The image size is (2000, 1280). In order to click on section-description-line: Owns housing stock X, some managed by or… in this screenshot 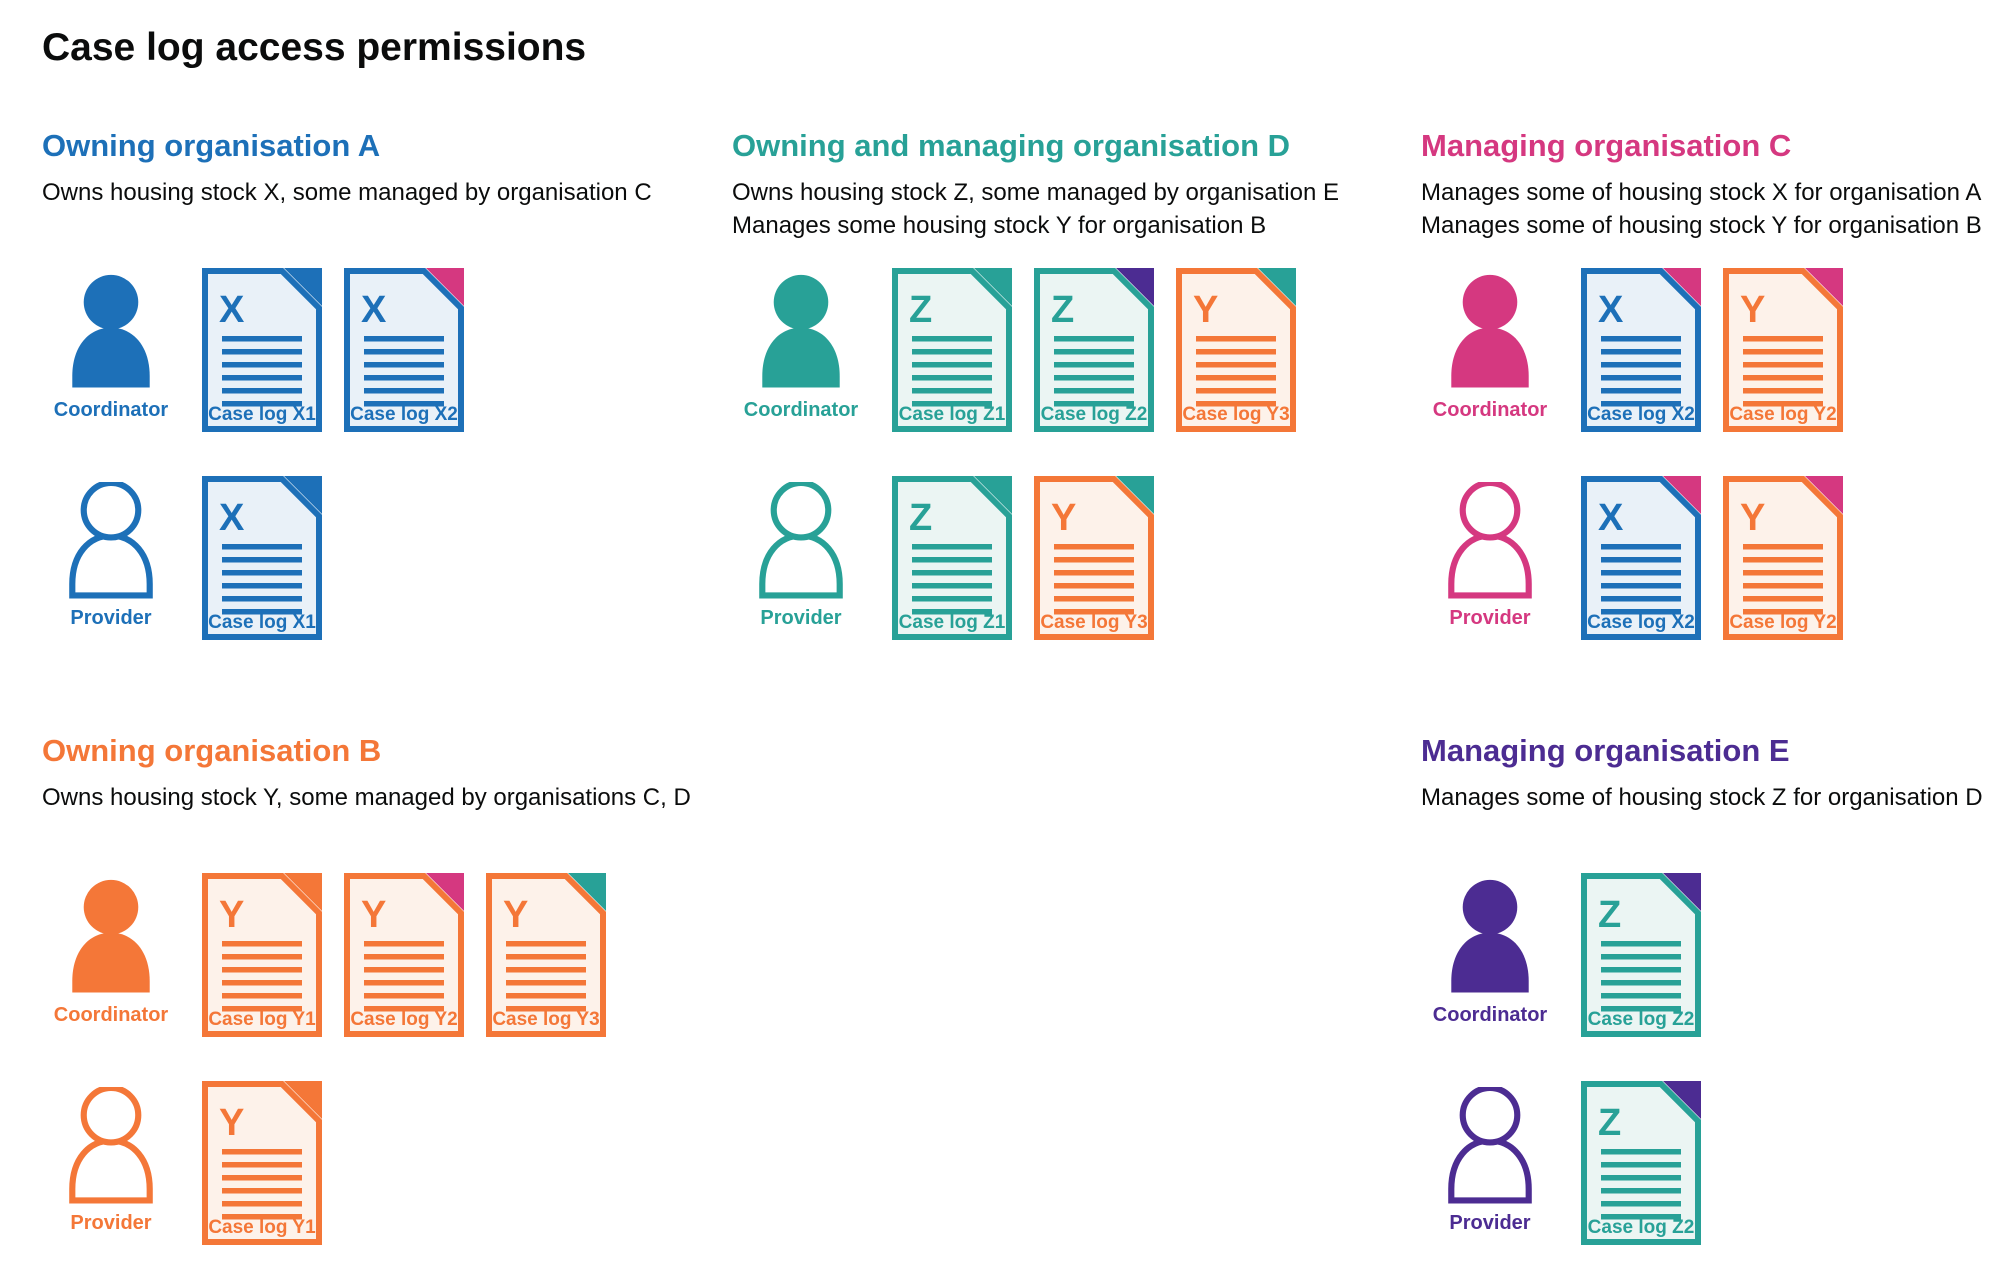, I will do `click(347, 192)`.